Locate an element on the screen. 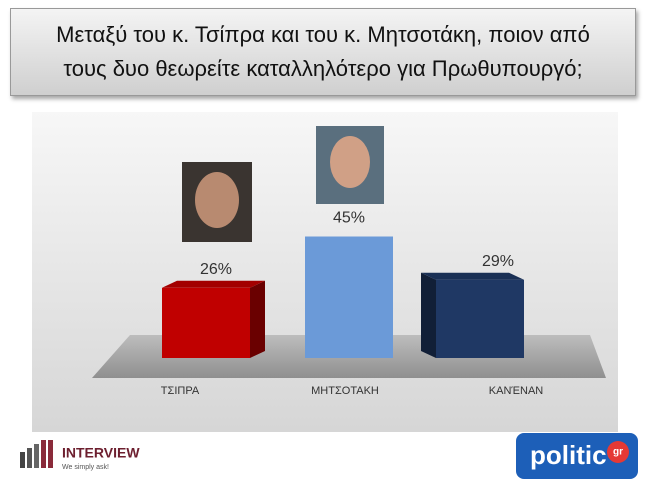 This screenshot has width=650, height=486. x-tick-label: ΤΣΙΠΡΑ is located at coordinates (180, 391).